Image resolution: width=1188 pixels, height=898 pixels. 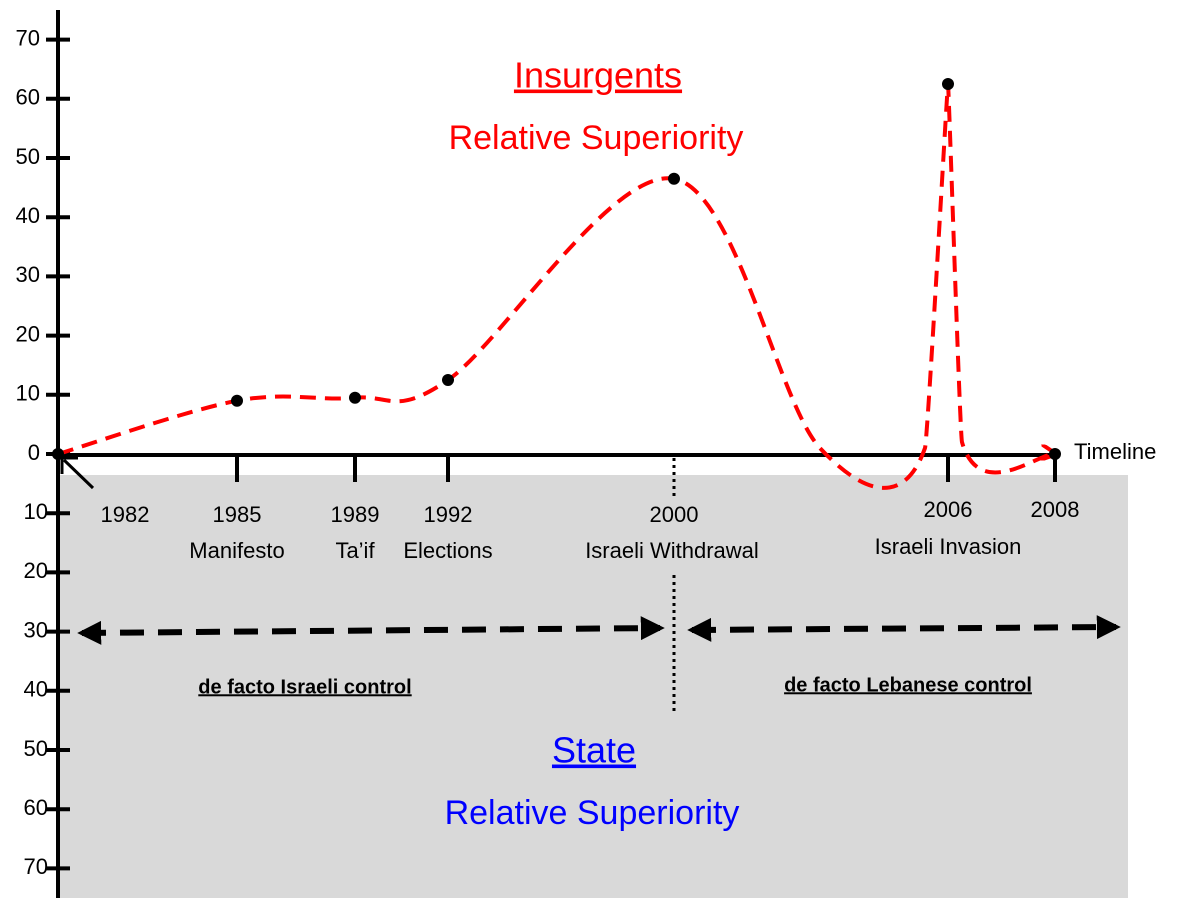 I want to click on x-axis-label: Timeline, so click(x=1115, y=451).